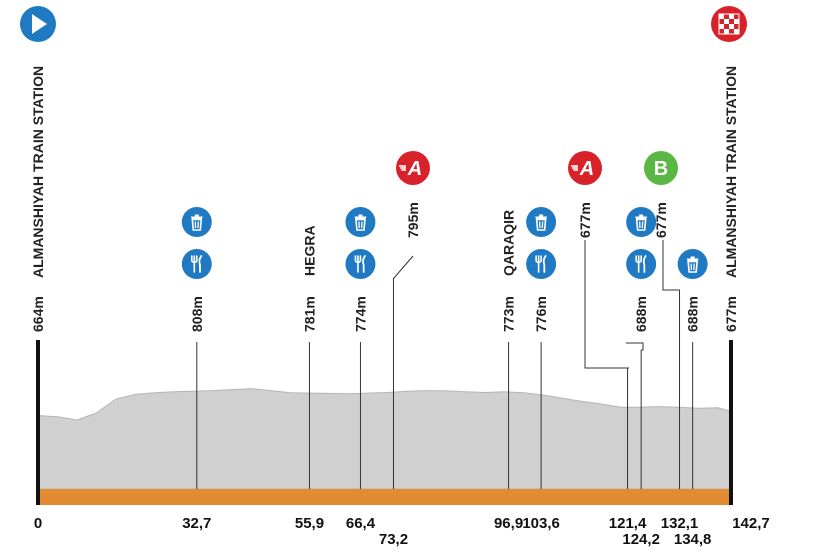  I want to click on finish-location-label: ALMANSHIYAH TRAIN STATION, so click(731, 172).